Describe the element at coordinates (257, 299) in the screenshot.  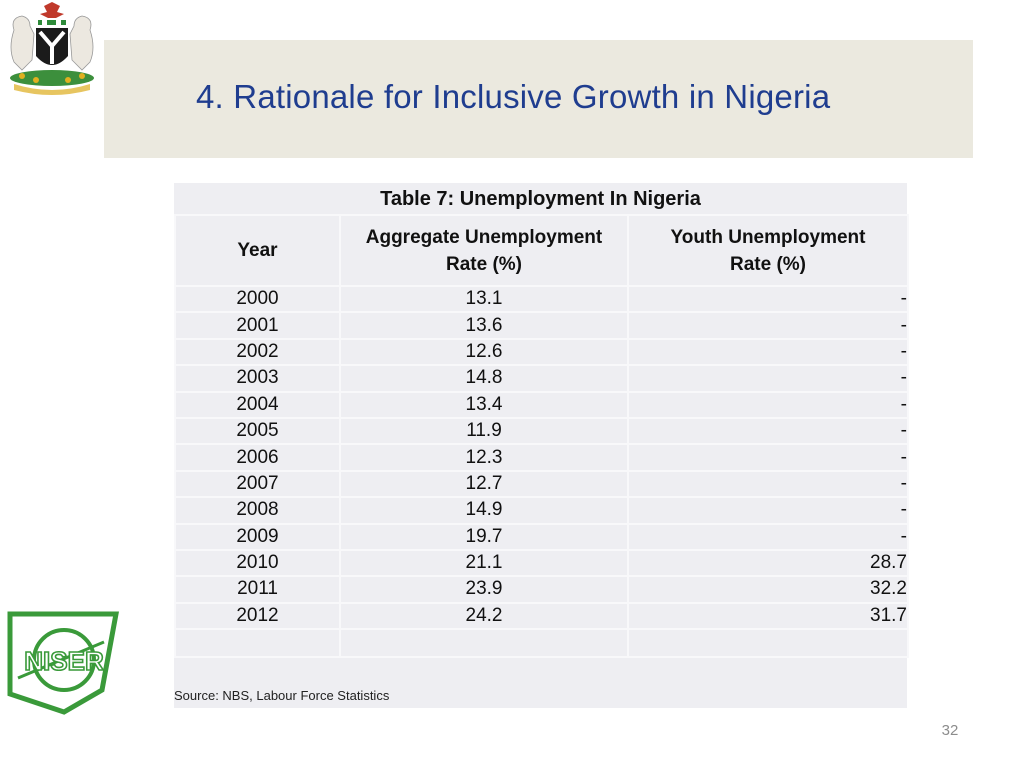
I see `year-cell: 2000` at that location.